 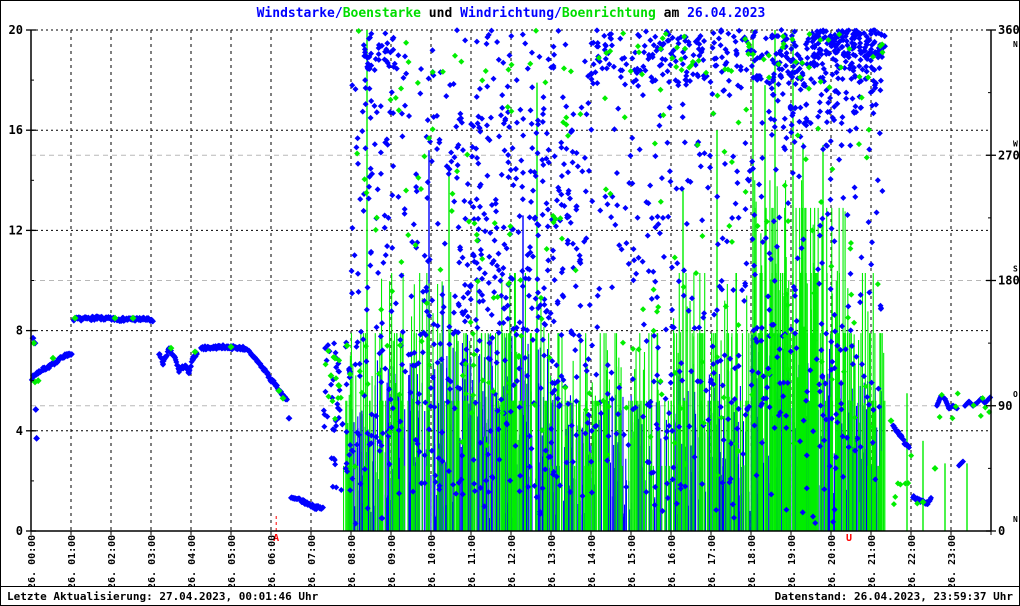 I want to click on sun-marker-A: A, so click(x=276, y=538).